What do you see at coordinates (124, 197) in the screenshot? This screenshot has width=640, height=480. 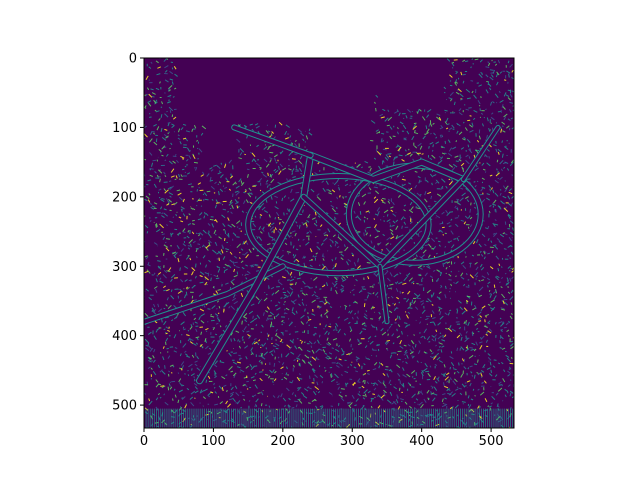 I see `y-tick-label: 200` at bounding box center [124, 197].